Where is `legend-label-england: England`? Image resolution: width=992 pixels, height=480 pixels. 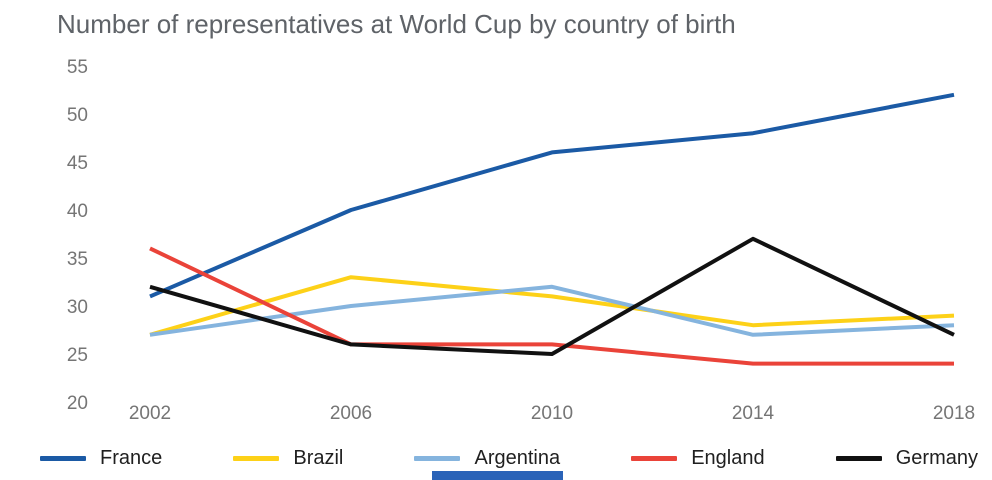
legend-label-england: England is located at coordinates (728, 458).